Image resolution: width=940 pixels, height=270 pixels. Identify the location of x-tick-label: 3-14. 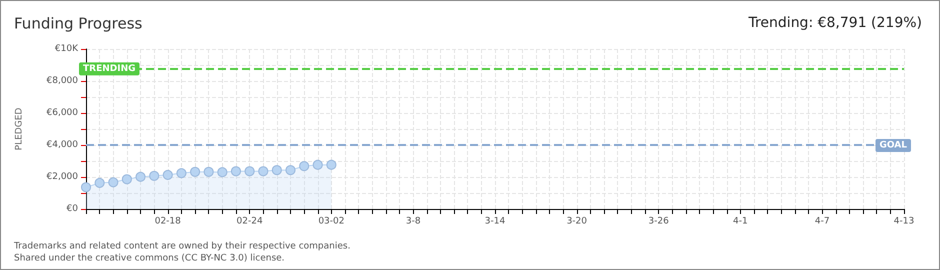
(495, 221).